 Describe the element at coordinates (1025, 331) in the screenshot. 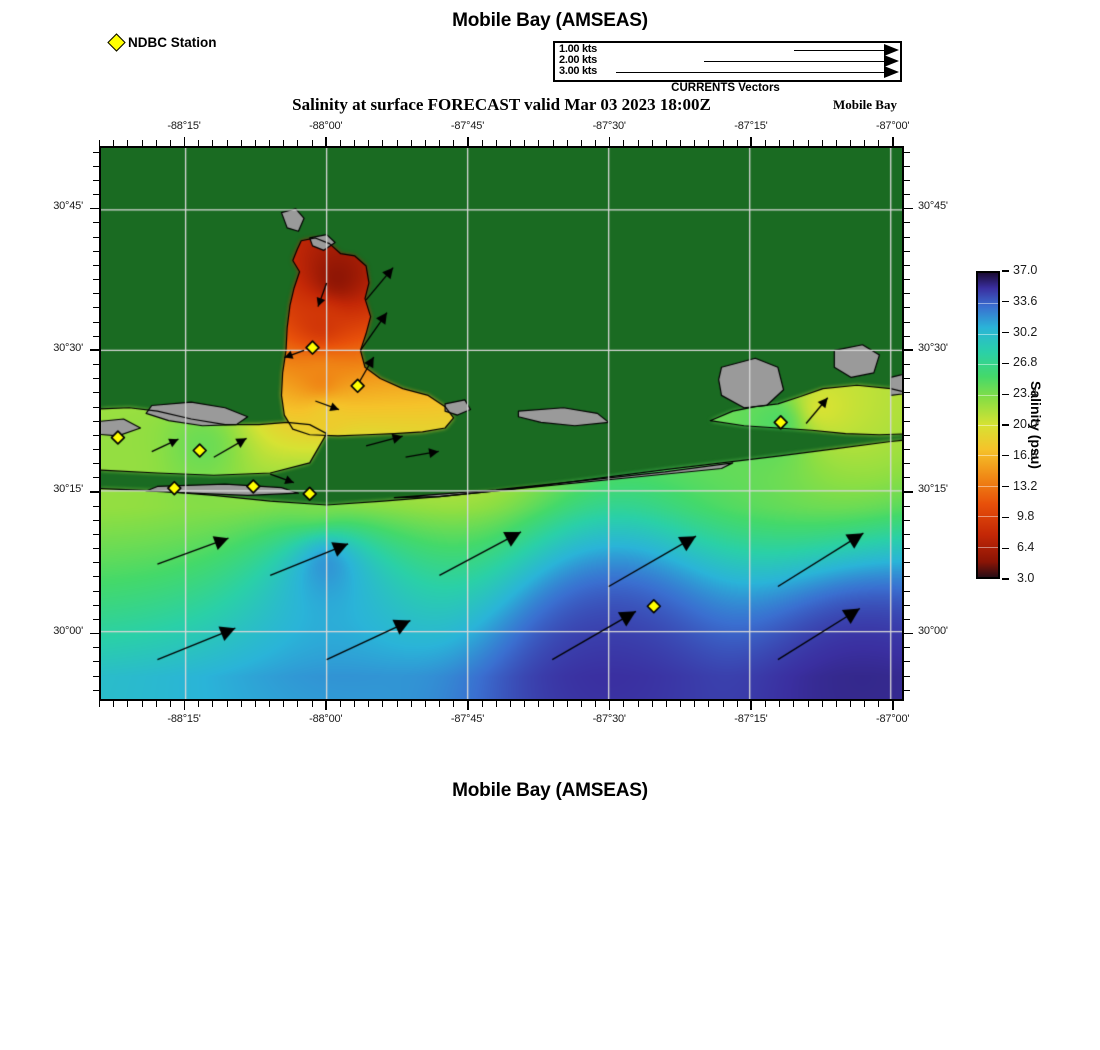

I see `colorbar-tick-label: 30.2` at that location.